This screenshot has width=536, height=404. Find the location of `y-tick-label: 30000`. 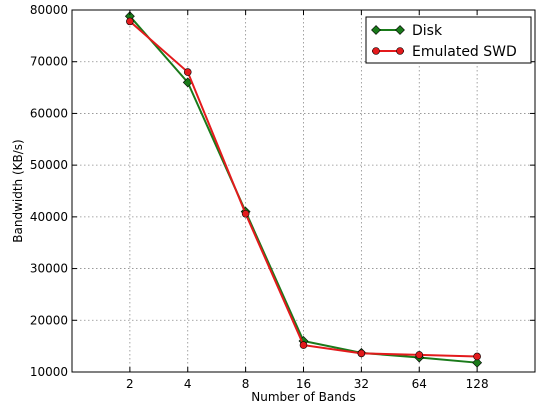

y-tick-label: 30000 is located at coordinates (49, 269).